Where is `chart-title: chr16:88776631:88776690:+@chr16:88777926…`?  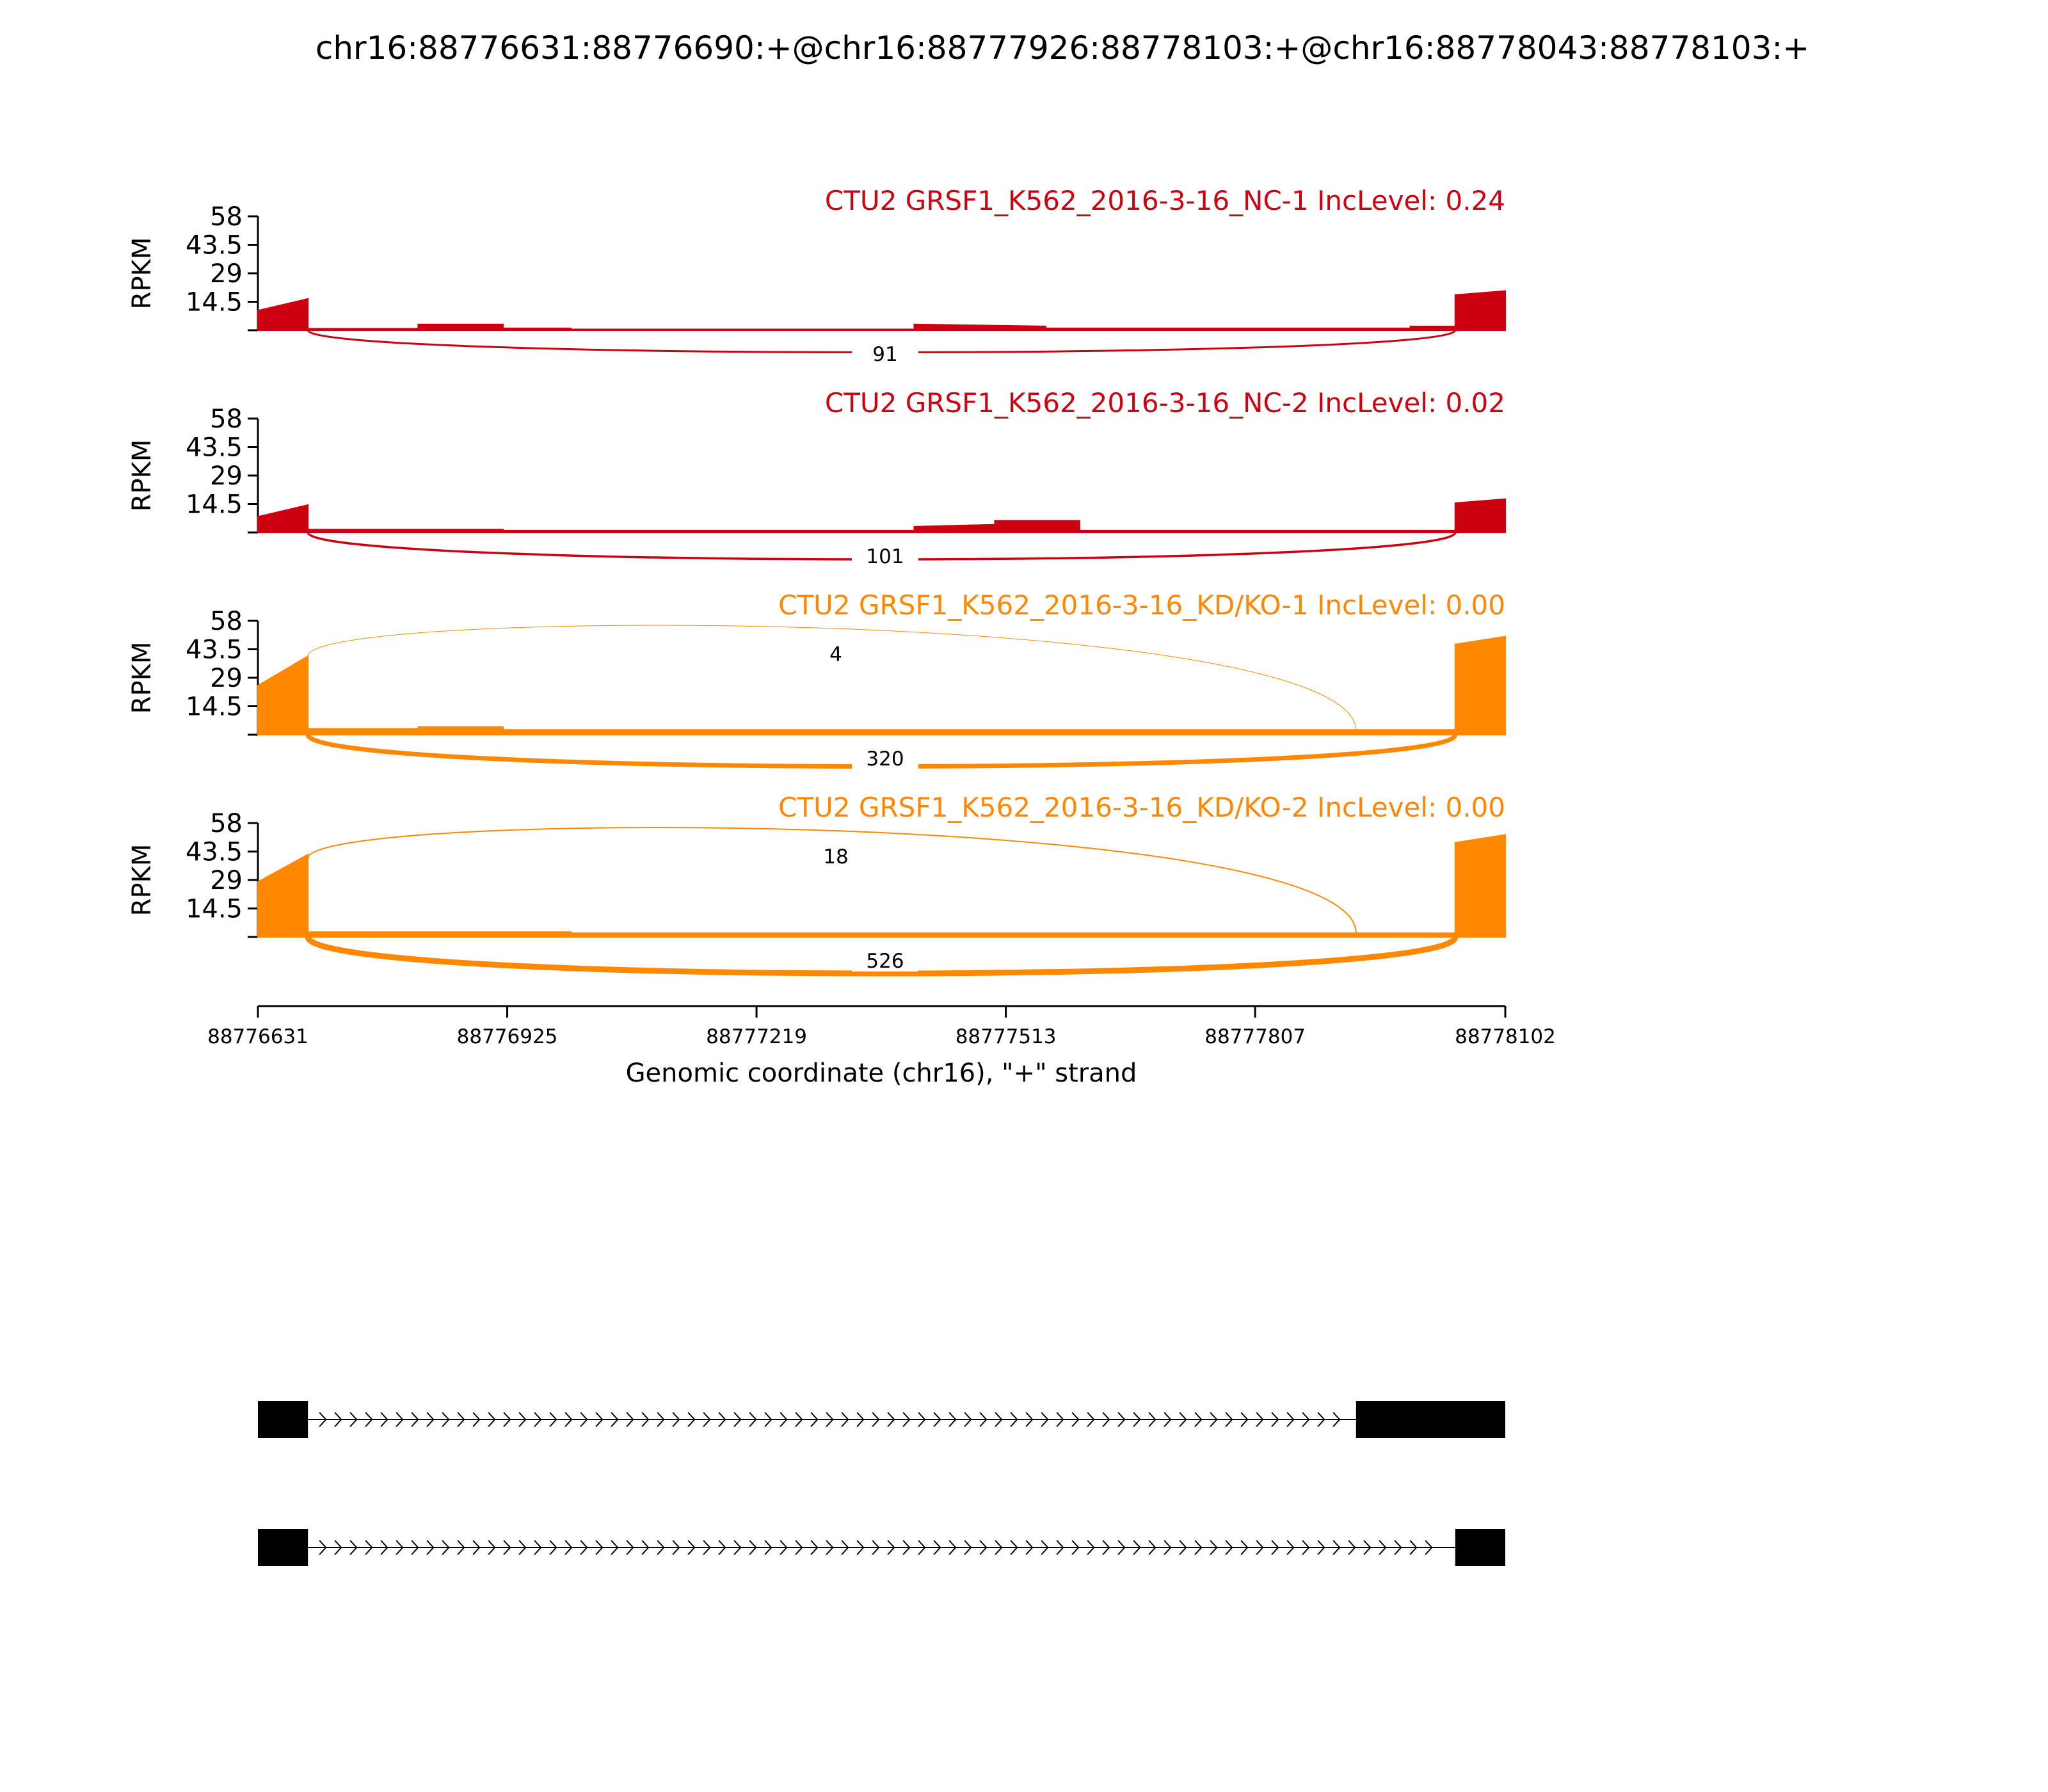
chart-title: chr16:88776631:88776690:+@chr16:88777926… is located at coordinates (1062, 48).